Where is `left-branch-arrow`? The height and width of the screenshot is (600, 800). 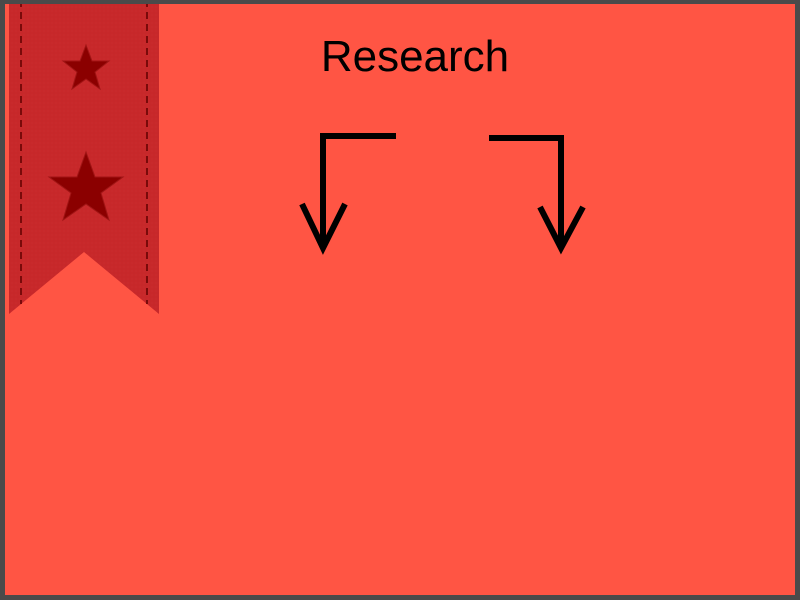 left-branch-arrow is located at coordinates (347, 194).